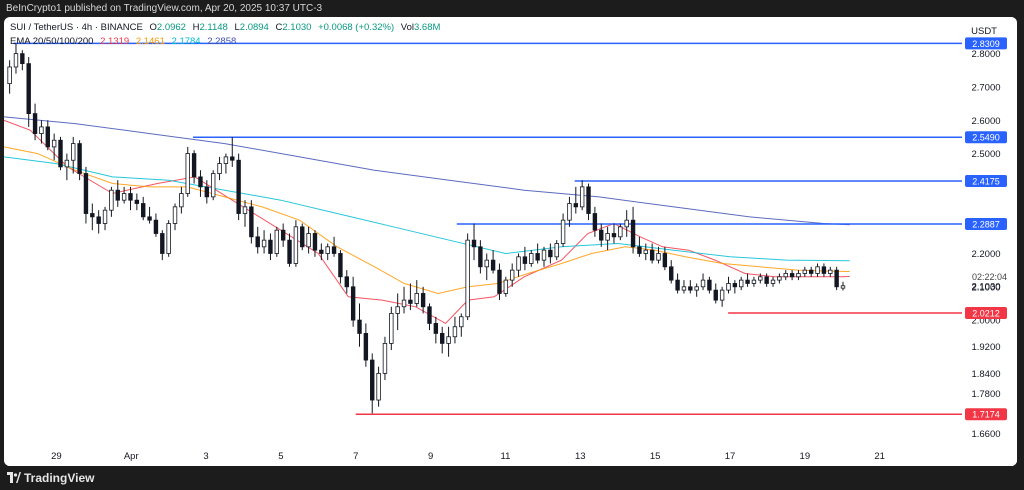 Image resolution: width=1024 pixels, height=490 pixels. I want to click on ema50-value: 2.1461, so click(150, 41).